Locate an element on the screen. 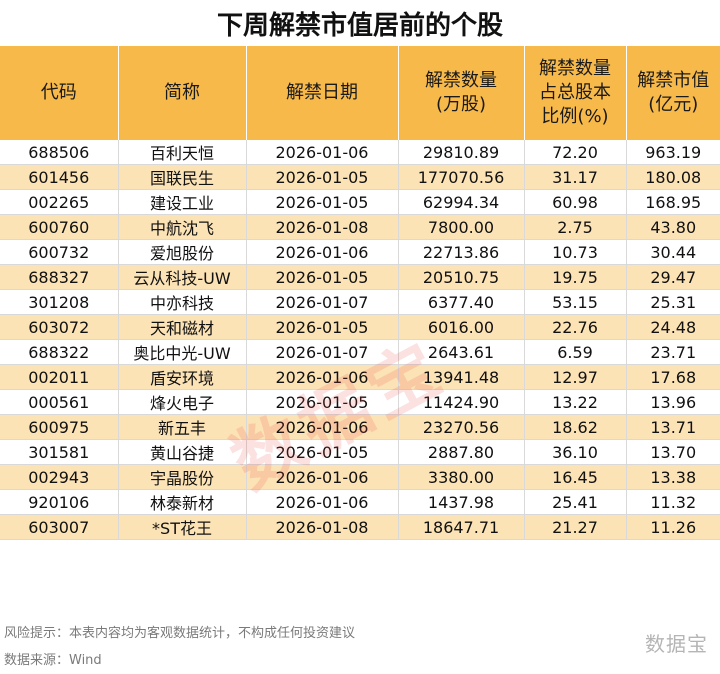  table-row: 002265 建设工业 2026-01-05 62994.34 60.98 168.95 is located at coordinates (360, 202).